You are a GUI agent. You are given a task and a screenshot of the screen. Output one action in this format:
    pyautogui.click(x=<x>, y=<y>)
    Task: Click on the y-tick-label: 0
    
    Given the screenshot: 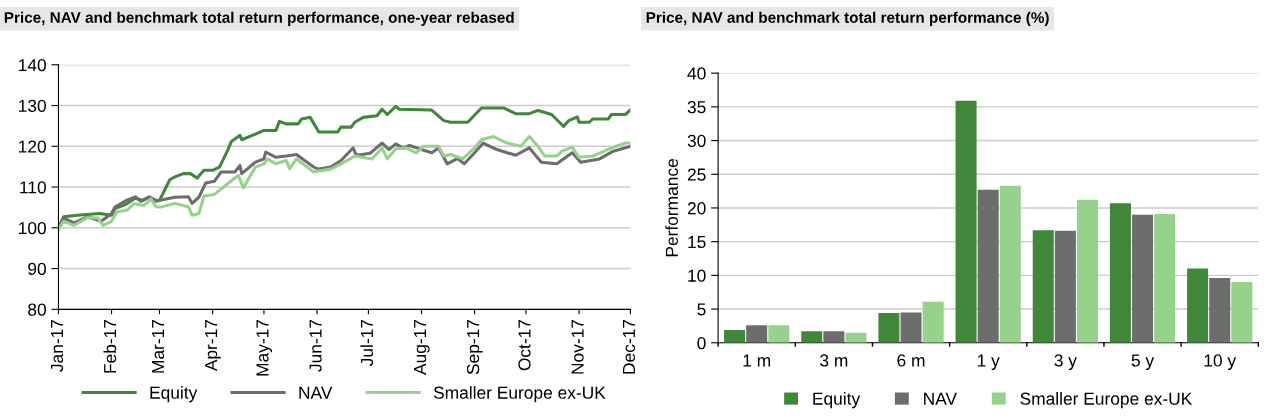 What is the action you would take?
    pyautogui.click(x=701, y=343)
    